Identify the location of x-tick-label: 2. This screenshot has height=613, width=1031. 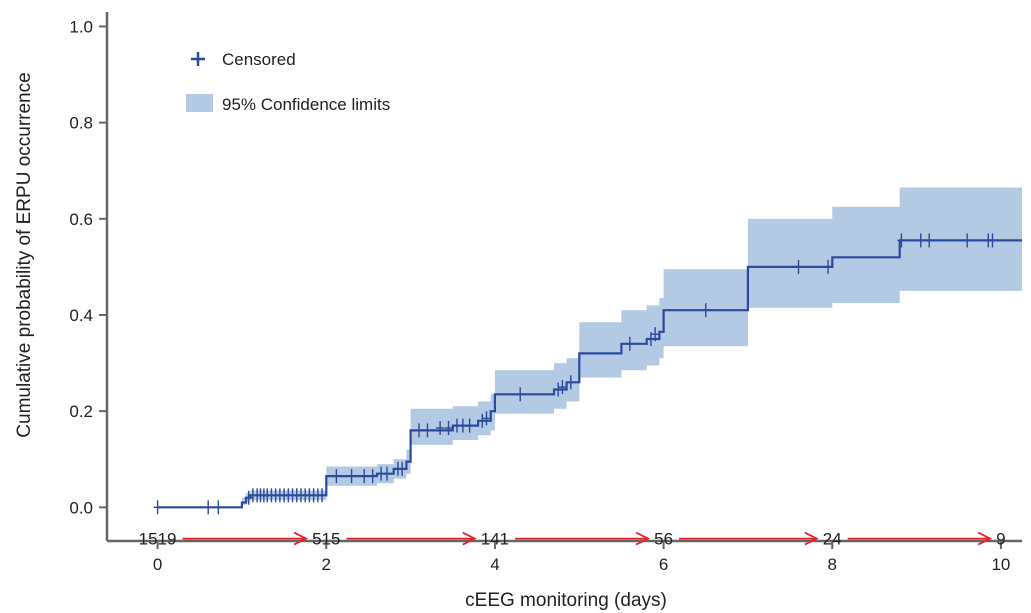
(326, 564).